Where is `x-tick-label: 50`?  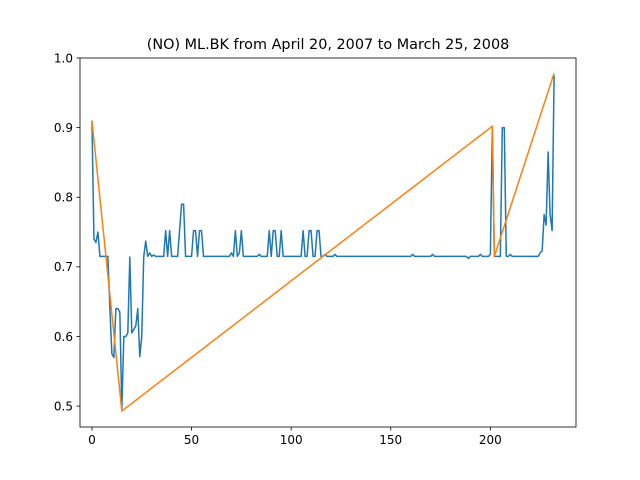 x-tick-label: 50 is located at coordinates (191, 440).